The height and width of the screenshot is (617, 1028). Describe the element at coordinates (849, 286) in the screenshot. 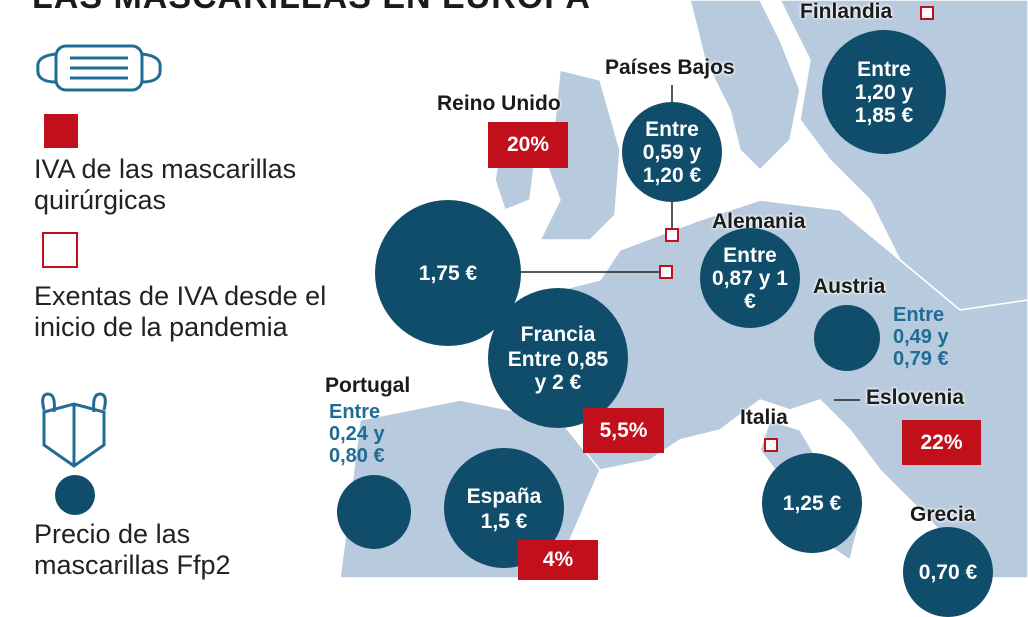

I see `country-name: Austria` at that location.